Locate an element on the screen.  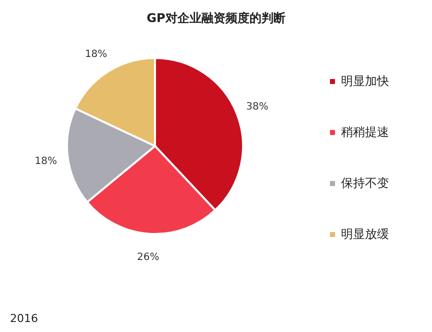
legend-label: 明显放缓 is located at coordinates (365, 234).